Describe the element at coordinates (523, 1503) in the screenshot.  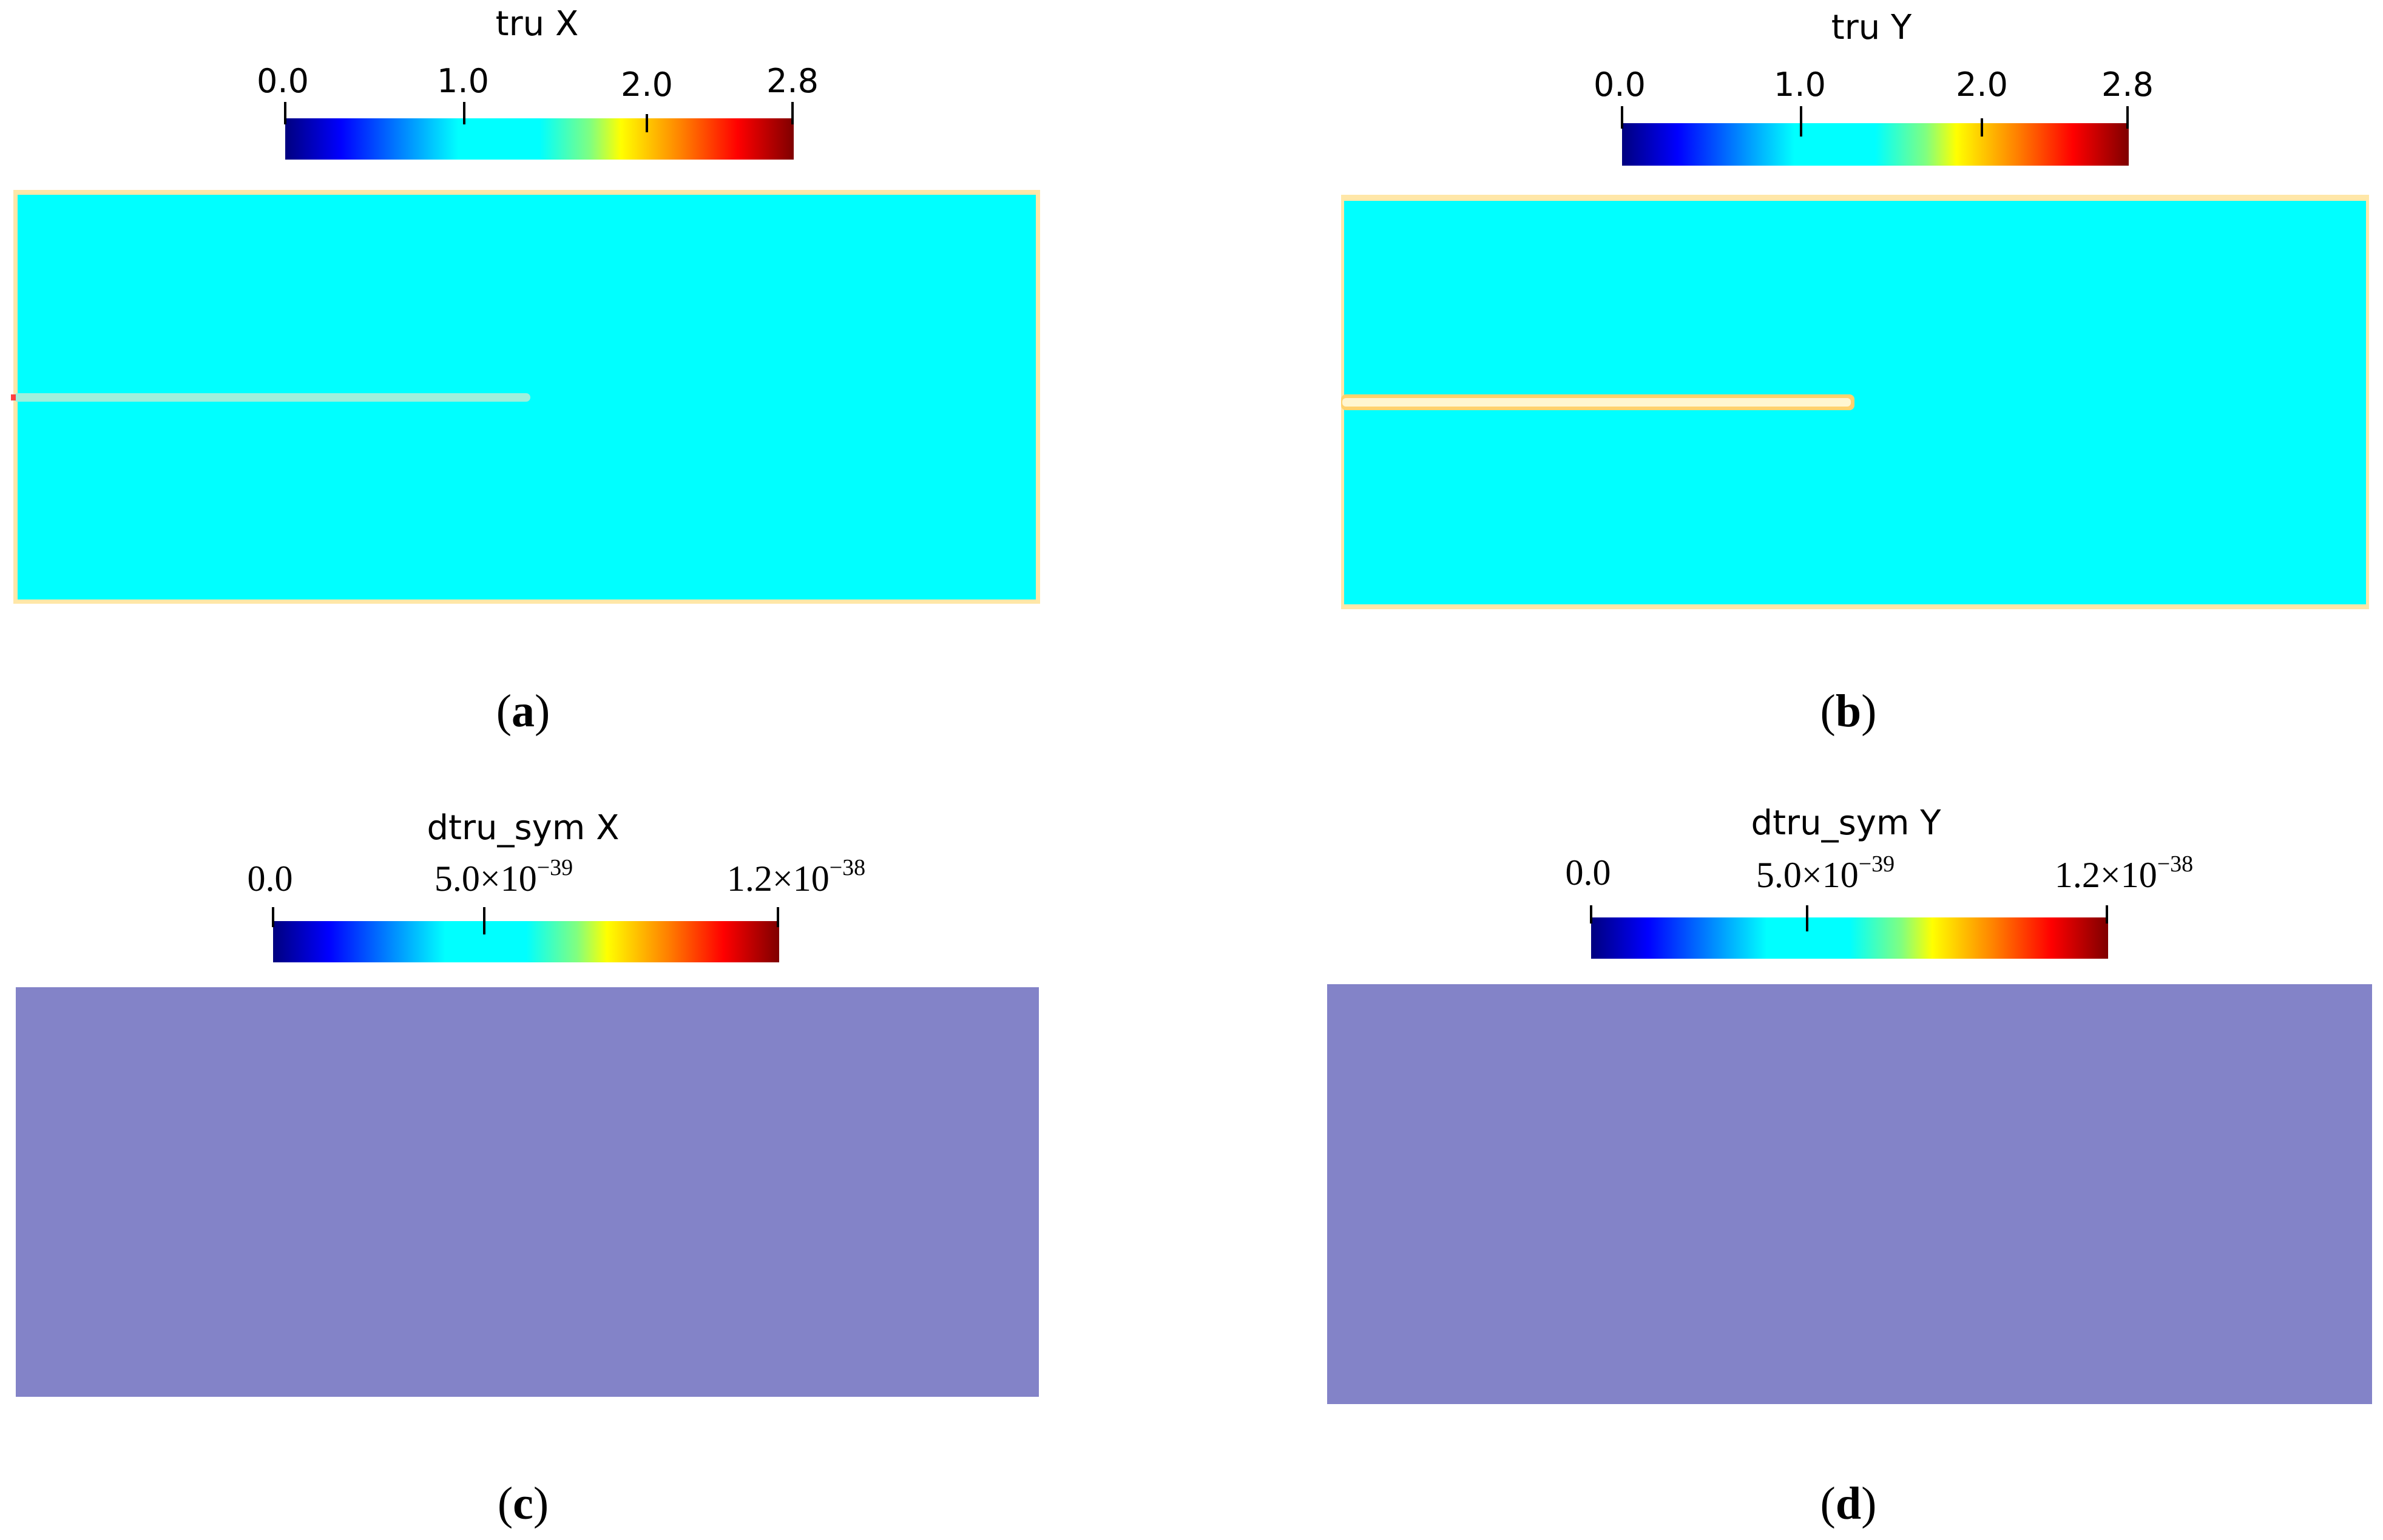
I see `panel-caption: (c)` at that location.